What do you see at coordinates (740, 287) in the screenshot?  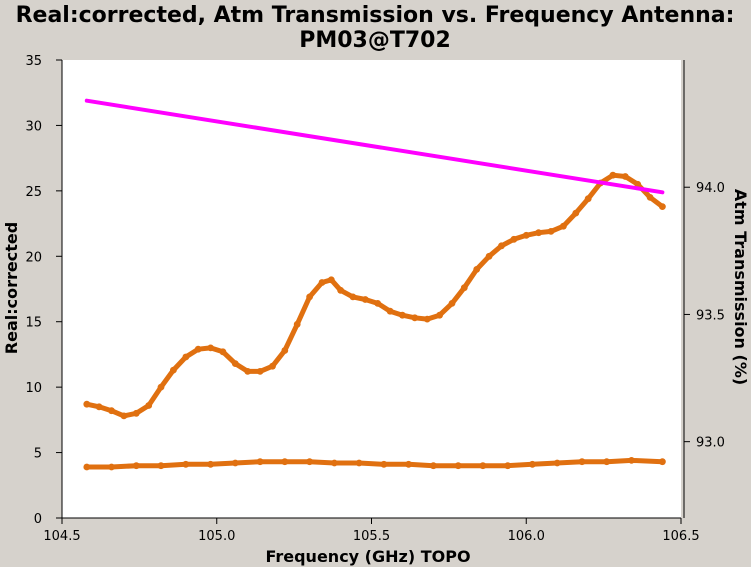 I see `y2-axis-label: Atm Transmission (%)` at bounding box center [740, 287].